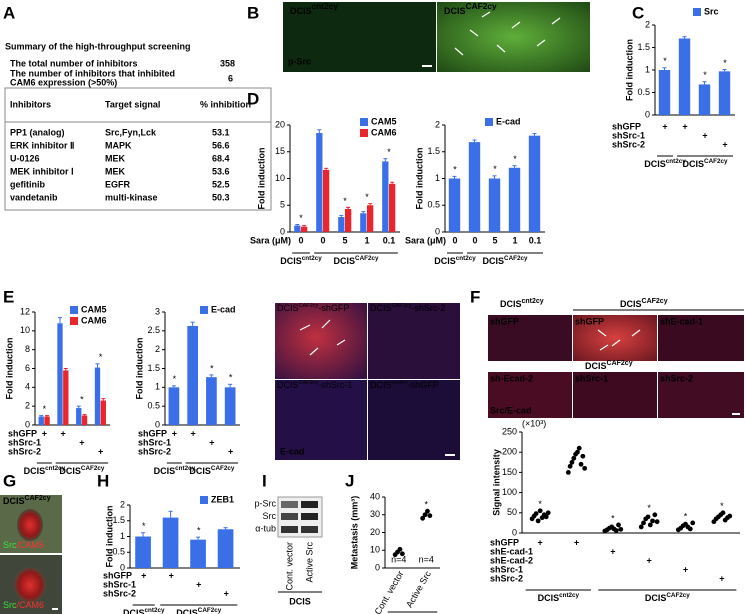 The height and width of the screenshot is (614, 746). What do you see at coordinates (94, 309) in the screenshot?
I see `legend-label: CAM5` at bounding box center [94, 309].